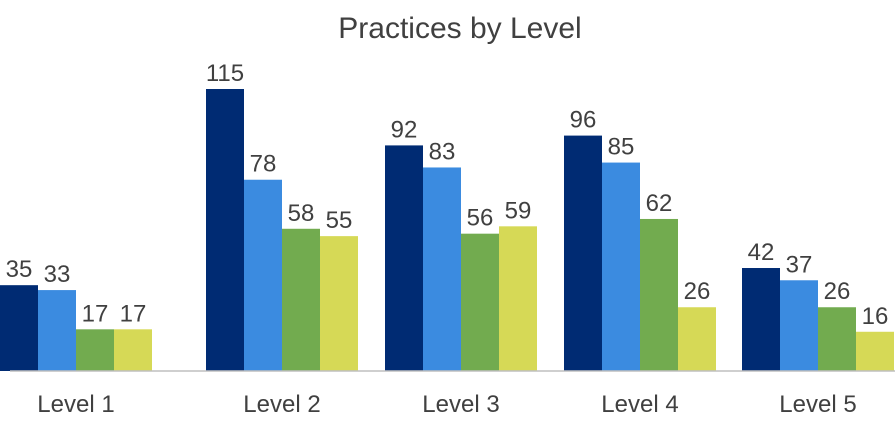 Image resolution: width=895 pixels, height=428 pixels. I want to click on x-tick-labels-layer: Level 1 Level 2 Level 3 Level 4 Level 5, so click(446, 404).